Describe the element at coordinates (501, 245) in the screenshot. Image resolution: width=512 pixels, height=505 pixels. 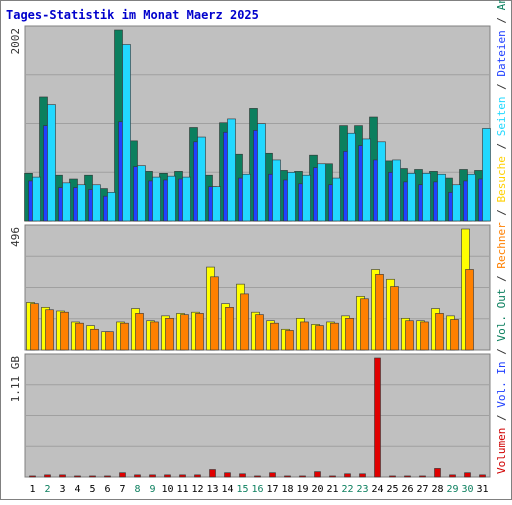
I see `legend-part-6: Rechner` at that location.